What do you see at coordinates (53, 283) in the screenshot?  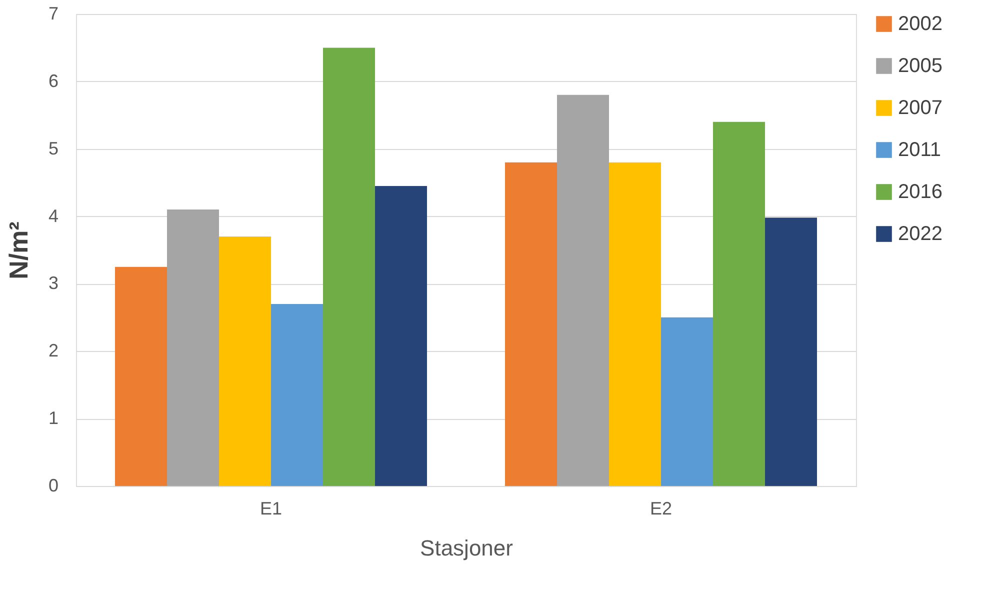 I see `y-tick-label: 3` at bounding box center [53, 283].